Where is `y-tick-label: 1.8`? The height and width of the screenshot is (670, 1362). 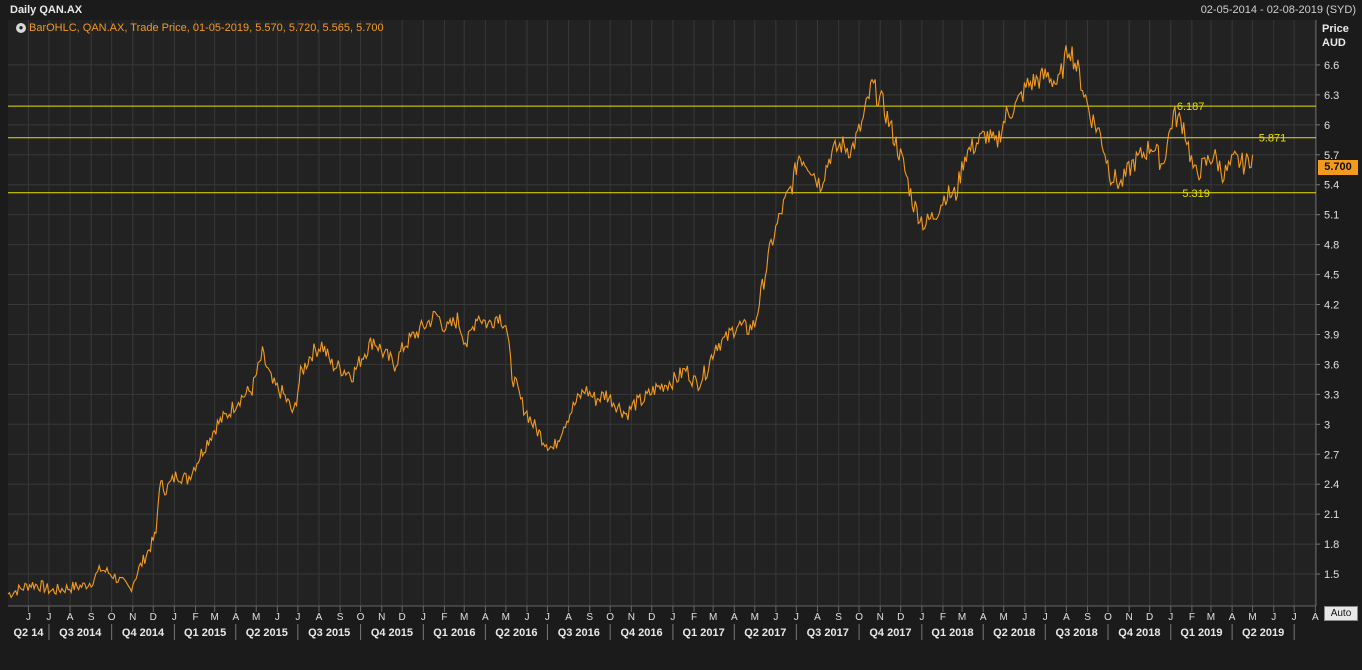 y-tick-label: 1.8 is located at coordinates (1331, 545).